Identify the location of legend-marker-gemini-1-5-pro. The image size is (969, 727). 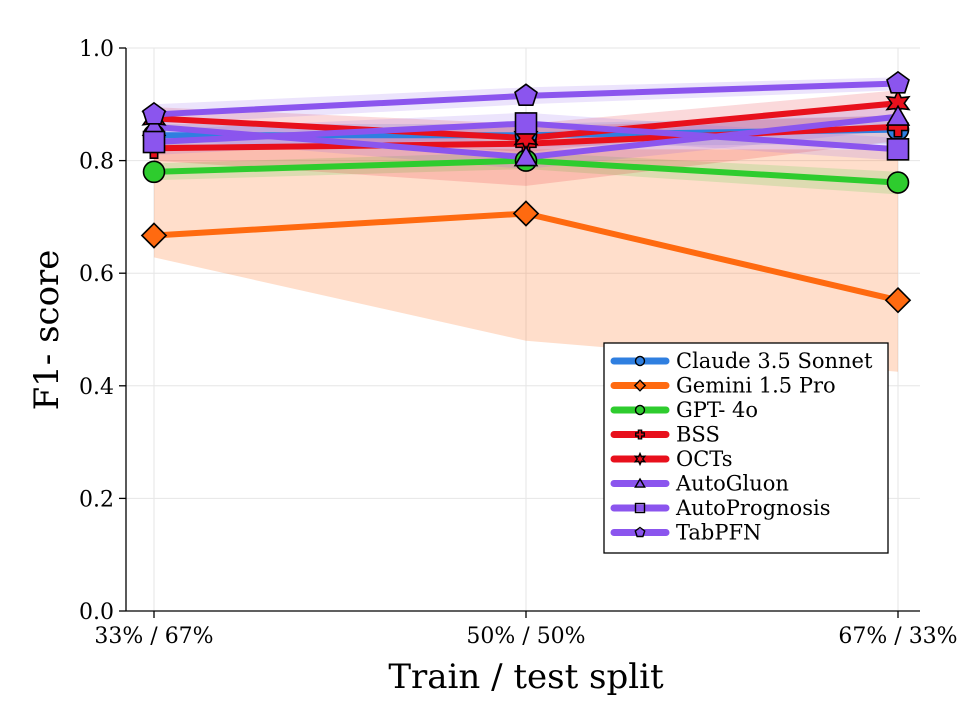
(640, 385).